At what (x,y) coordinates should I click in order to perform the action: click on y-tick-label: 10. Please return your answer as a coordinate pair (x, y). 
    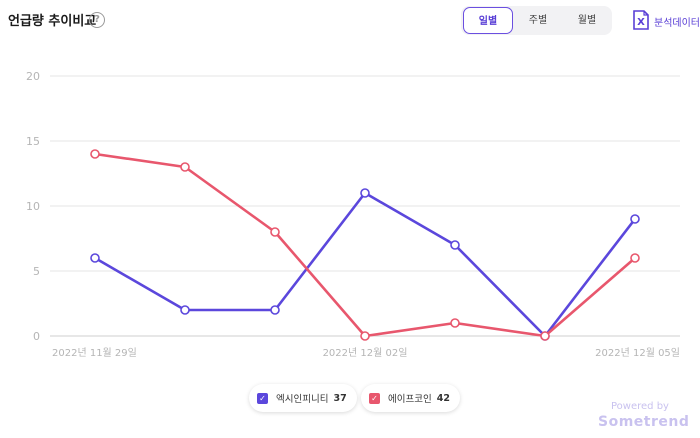
    Looking at the image, I should click on (33, 206).